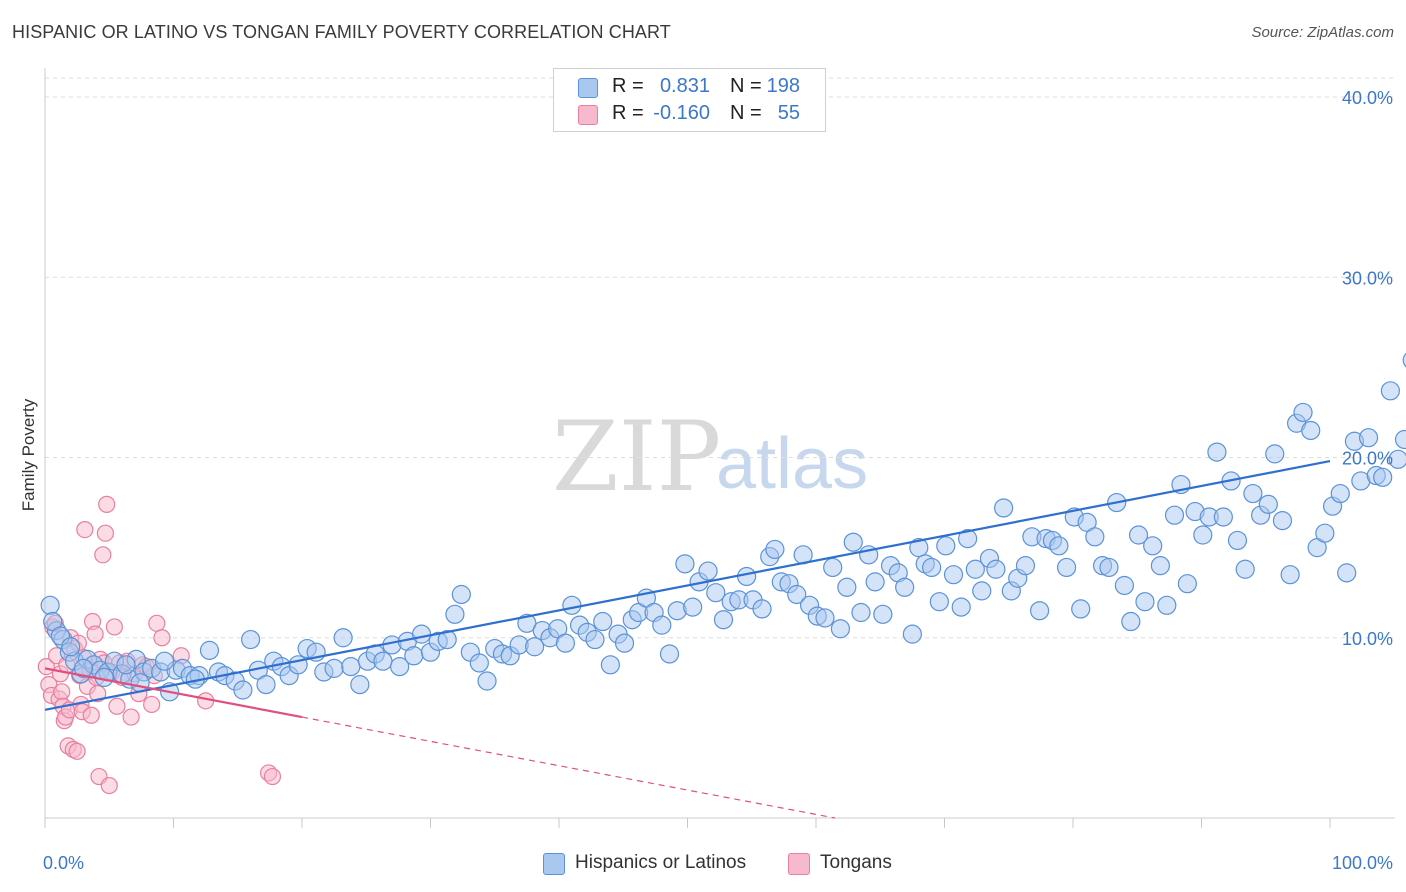  What do you see at coordinates (588, 115) in the screenshot?
I see `legend-swatch-pink` at bounding box center [588, 115].